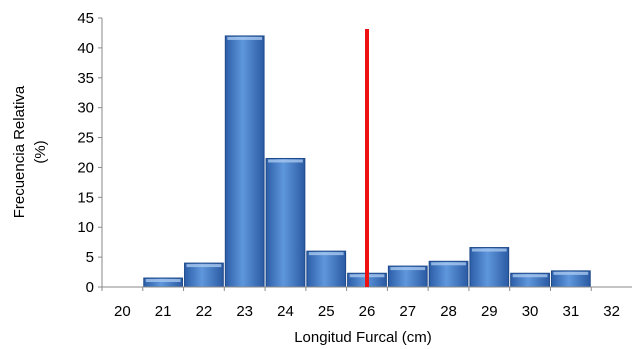  I want to click on y-tick-label-5: 5, so click(90, 257).